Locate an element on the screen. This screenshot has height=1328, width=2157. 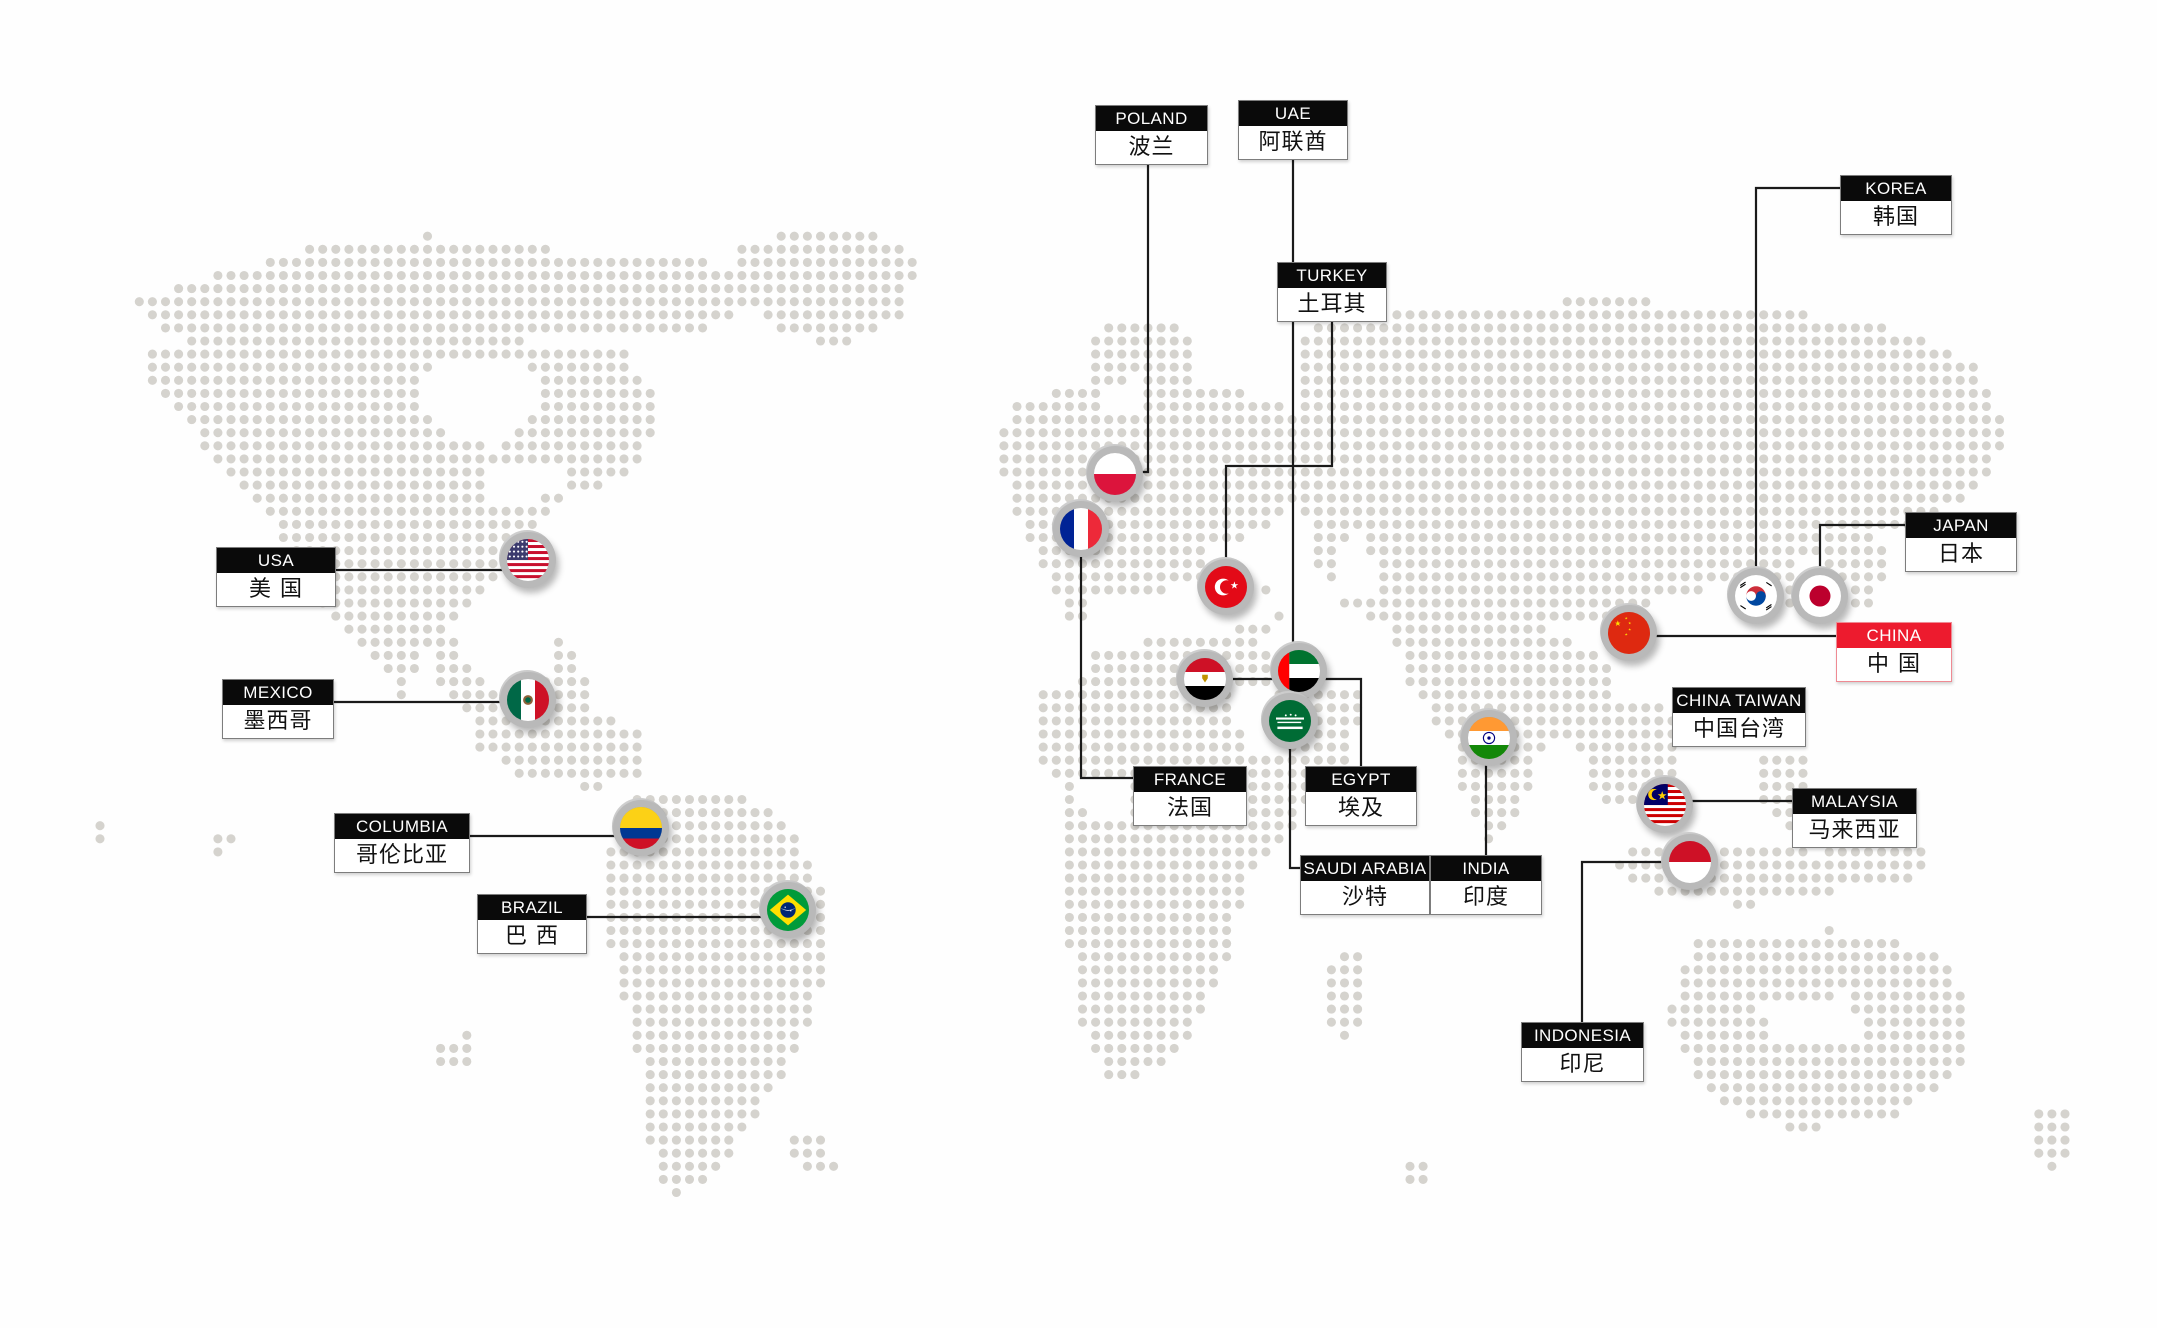
callout-poland: POLAND 波兰 is located at coordinates (1151, 135).